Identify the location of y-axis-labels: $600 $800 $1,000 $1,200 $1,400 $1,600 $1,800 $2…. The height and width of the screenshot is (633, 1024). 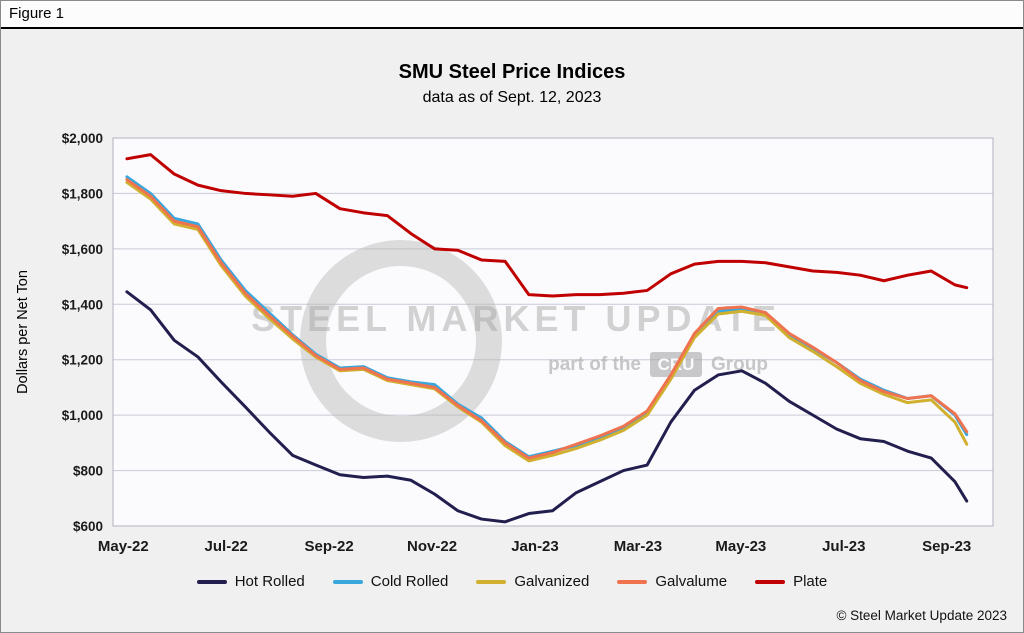
(82, 332).